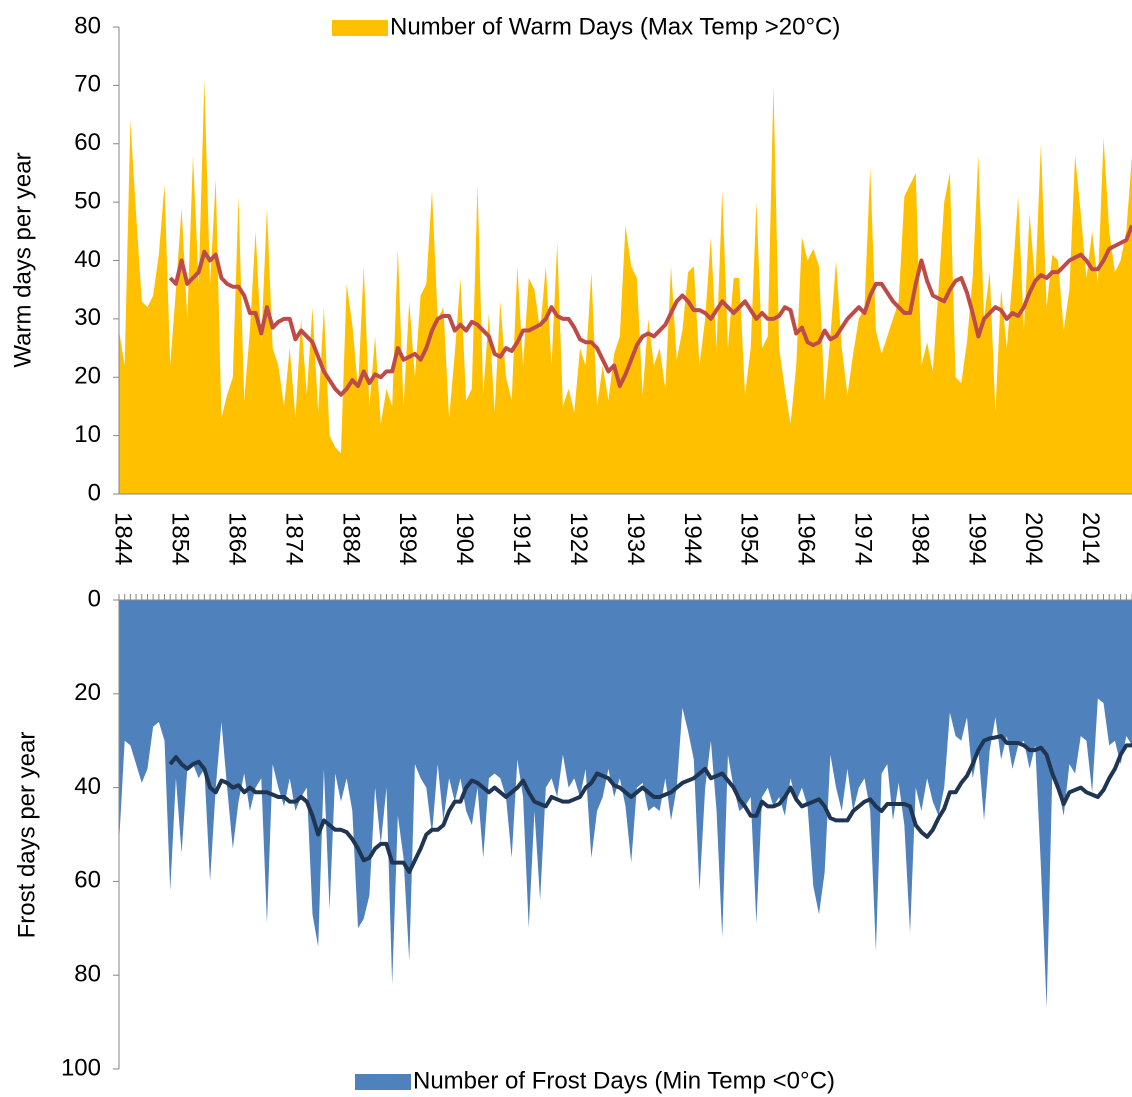 The width and height of the screenshot is (1132, 1097). What do you see at coordinates (350, 538) in the screenshot?
I see `x-tick-label: 1884` at bounding box center [350, 538].